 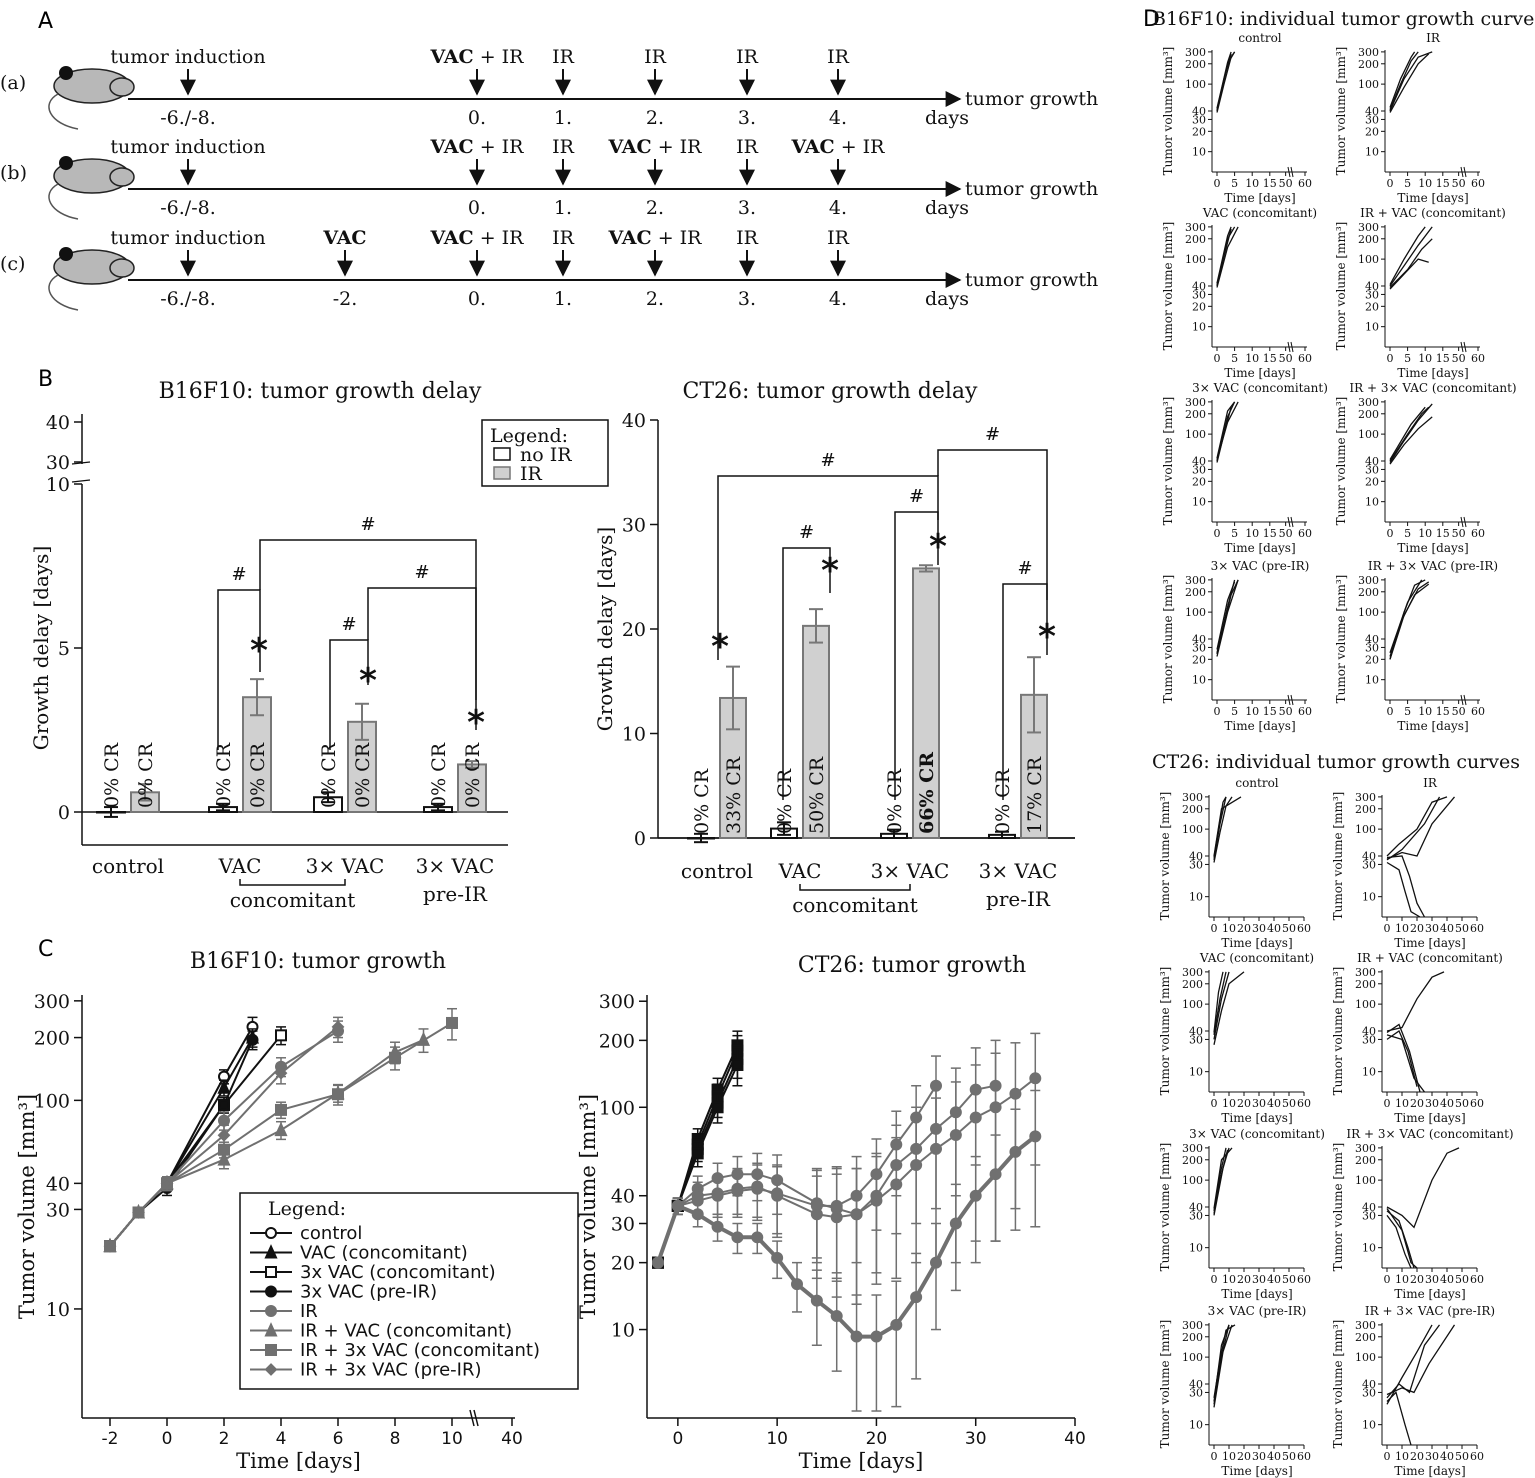 What do you see at coordinates (1260, 566) in the screenshot?
I see `mini-chart-title: 3× VAC (pre-IR)` at bounding box center [1260, 566].